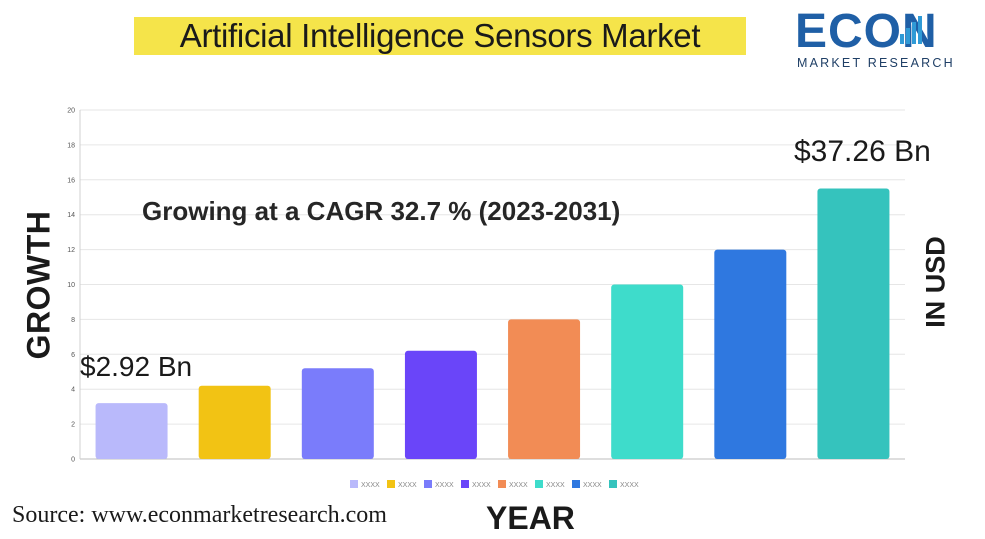  Describe the element at coordinates (73, 320) in the screenshot. I see `y-tick-label: 8` at that location.